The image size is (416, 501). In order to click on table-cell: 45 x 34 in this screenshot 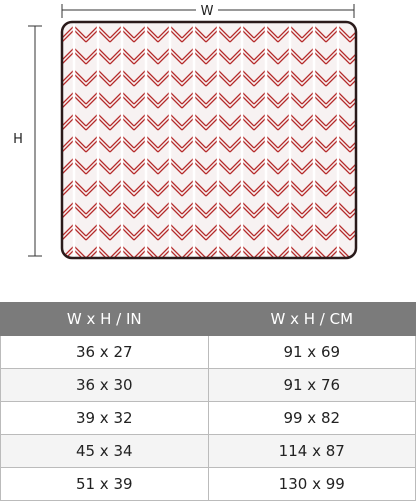, I will do `click(104, 451)`.